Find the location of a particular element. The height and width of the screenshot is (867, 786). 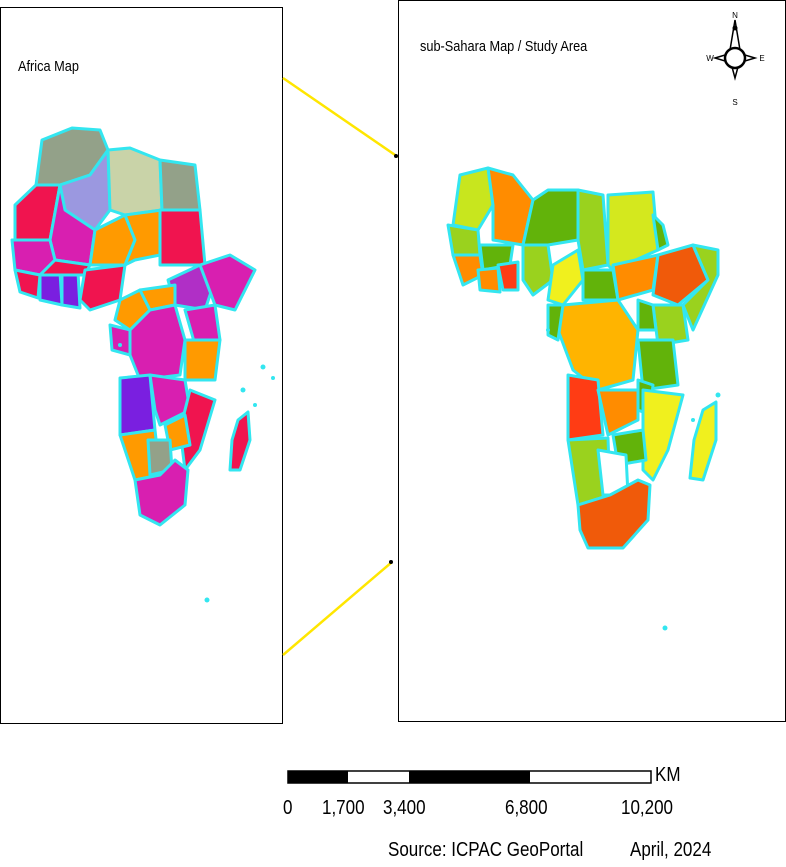

region-zambia is located at coordinates (170, 400).